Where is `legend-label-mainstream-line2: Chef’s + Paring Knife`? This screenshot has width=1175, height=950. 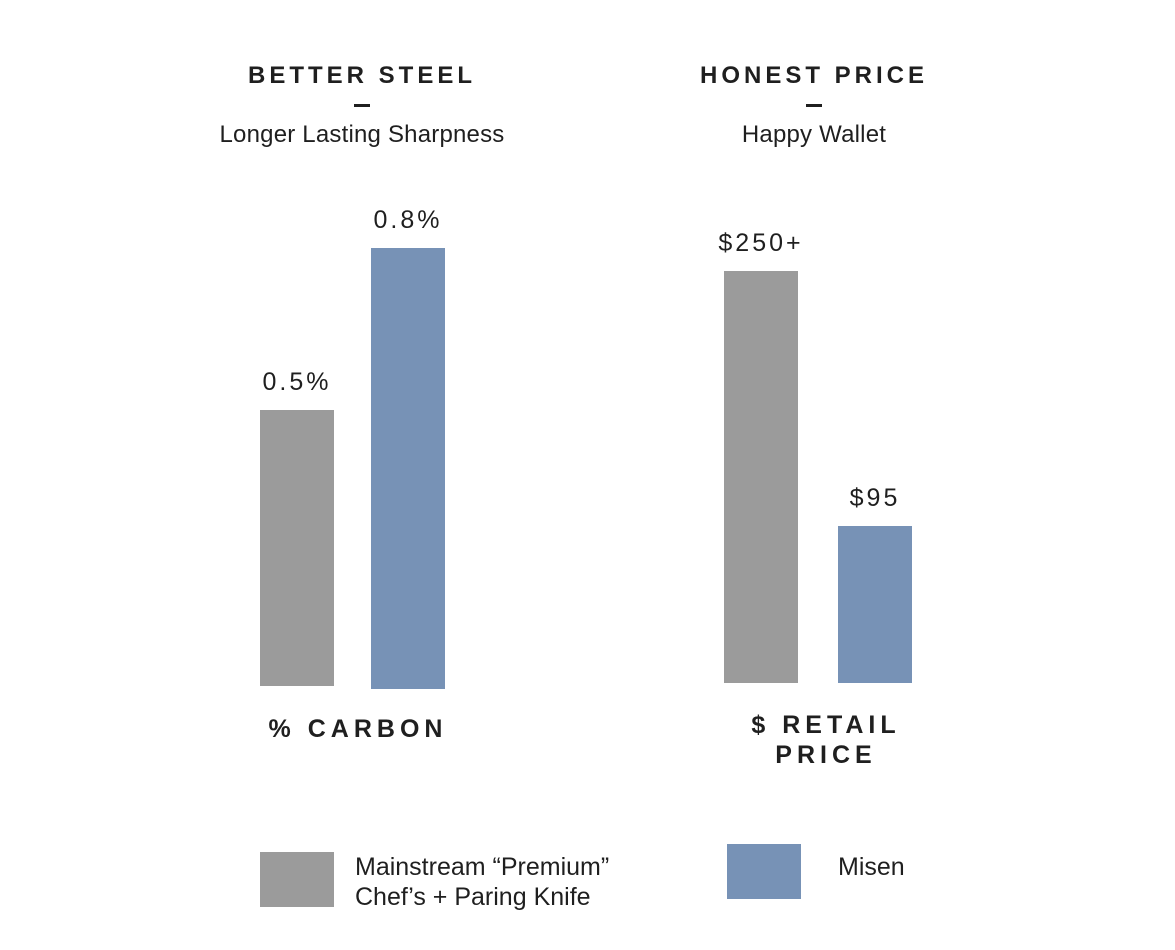 legend-label-mainstream-line2: Chef’s + Paring Knife is located at coordinates (473, 897).